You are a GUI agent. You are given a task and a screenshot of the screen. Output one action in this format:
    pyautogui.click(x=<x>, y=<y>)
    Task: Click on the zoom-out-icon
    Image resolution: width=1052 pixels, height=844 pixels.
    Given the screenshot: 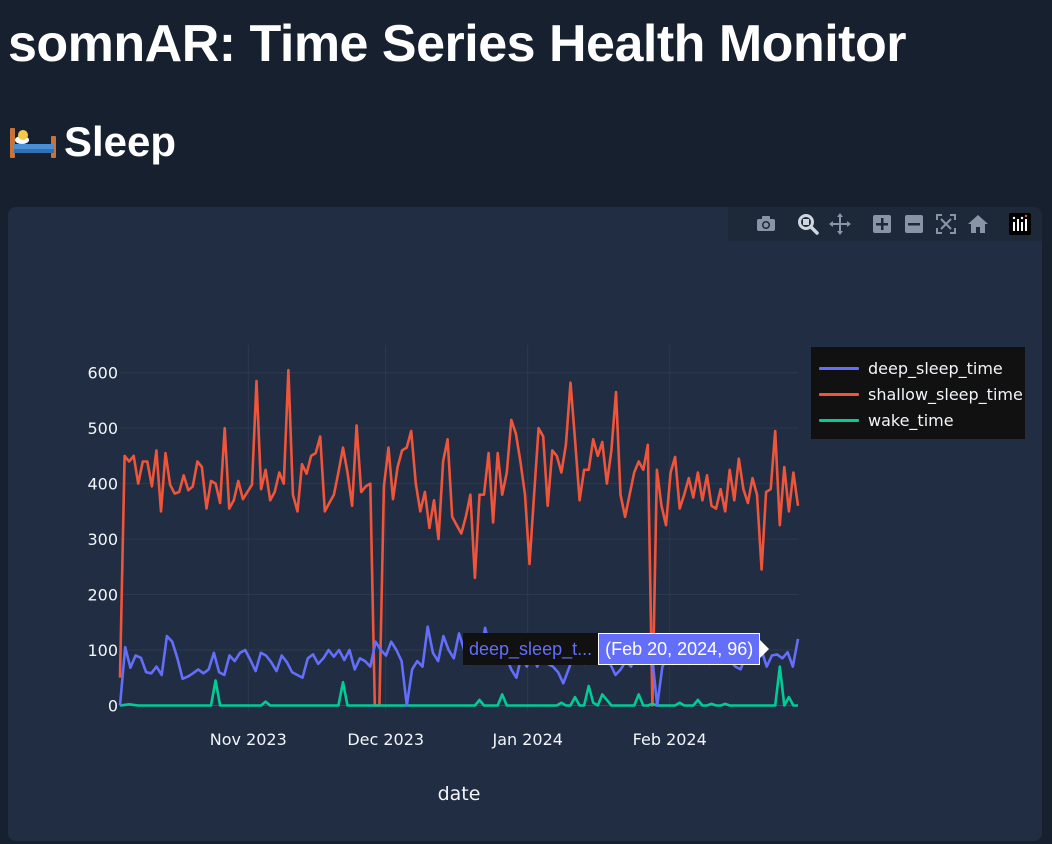 What is the action you would take?
    pyautogui.click(x=914, y=224)
    